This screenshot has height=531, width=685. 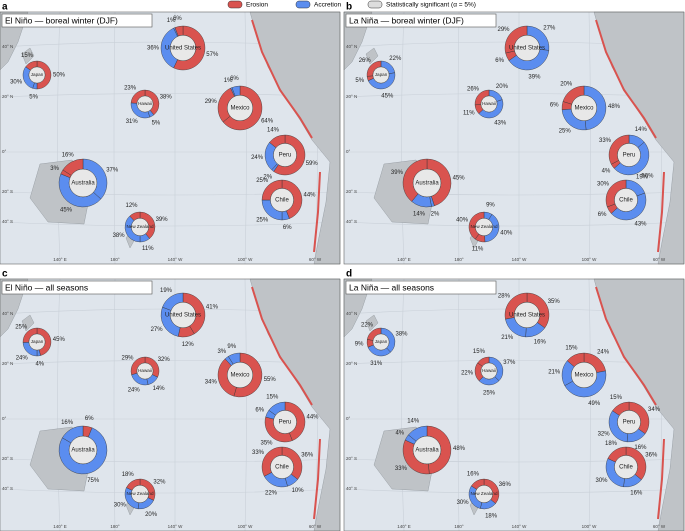 What do you see at coordinates (257, 5) in the screenshot?
I see `legend-label: Erosion` at bounding box center [257, 5].